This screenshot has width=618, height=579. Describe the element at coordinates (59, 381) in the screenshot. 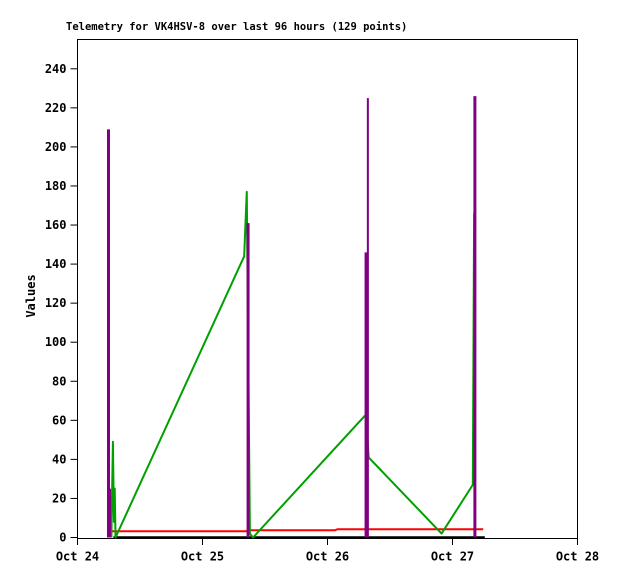

I see `y-tick-label: 80` at that location.